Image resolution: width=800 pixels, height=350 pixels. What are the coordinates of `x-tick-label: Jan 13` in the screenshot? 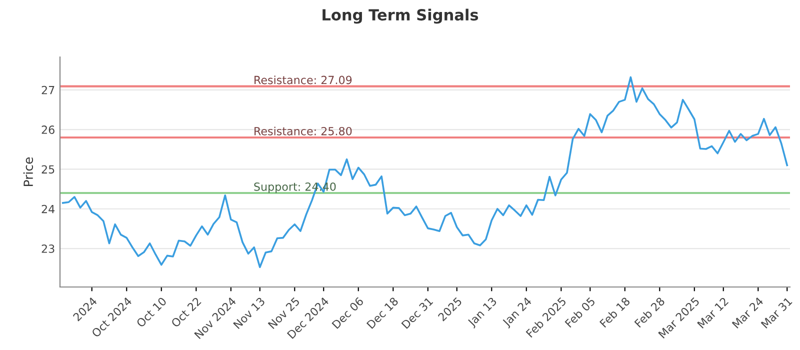 It's located at (482, 312).